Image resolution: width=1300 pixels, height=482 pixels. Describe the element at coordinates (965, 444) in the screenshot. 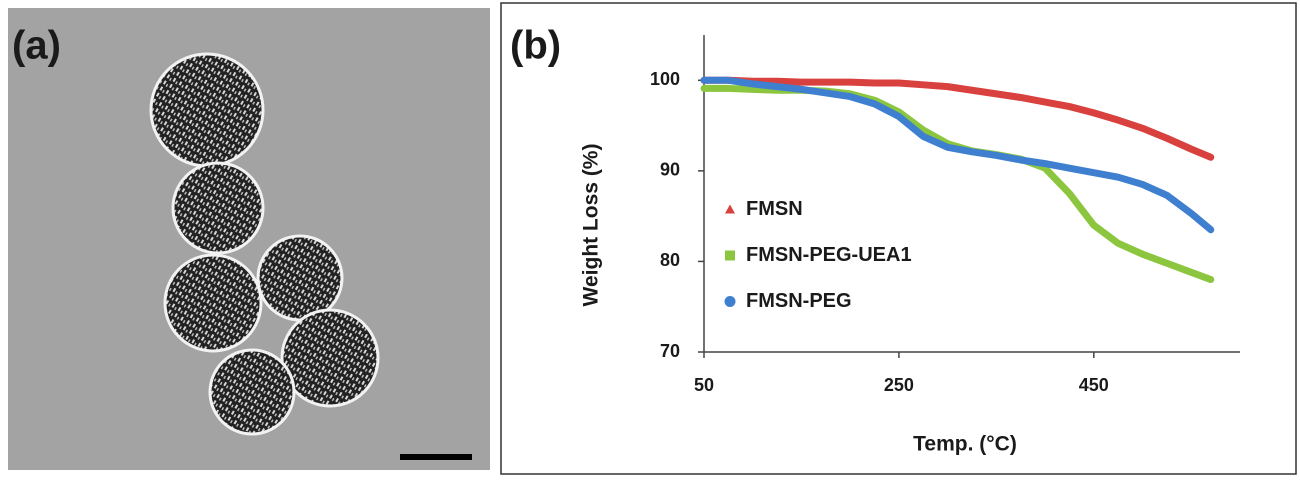

I see `x-axis-title: Temp. (°C)` at that location.